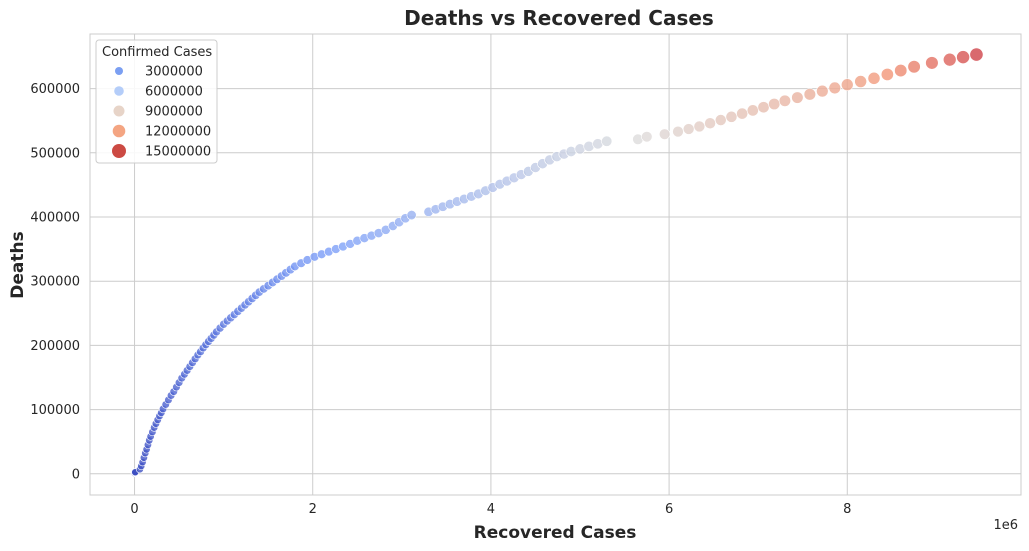  What do you see at coordinates (76, 474) in the screenshot?
I see `y-tick-label: 0` at bounding box center [76, 474].